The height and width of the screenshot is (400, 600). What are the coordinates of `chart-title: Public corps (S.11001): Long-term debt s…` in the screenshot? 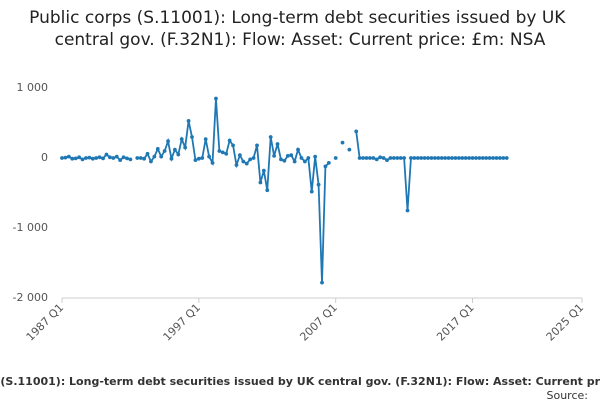 It's located at (300, 29).